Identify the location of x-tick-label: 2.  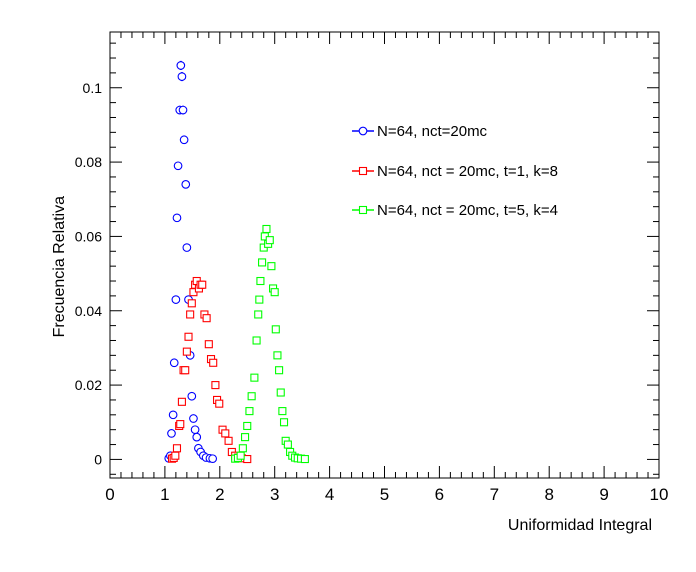
(219, 494).